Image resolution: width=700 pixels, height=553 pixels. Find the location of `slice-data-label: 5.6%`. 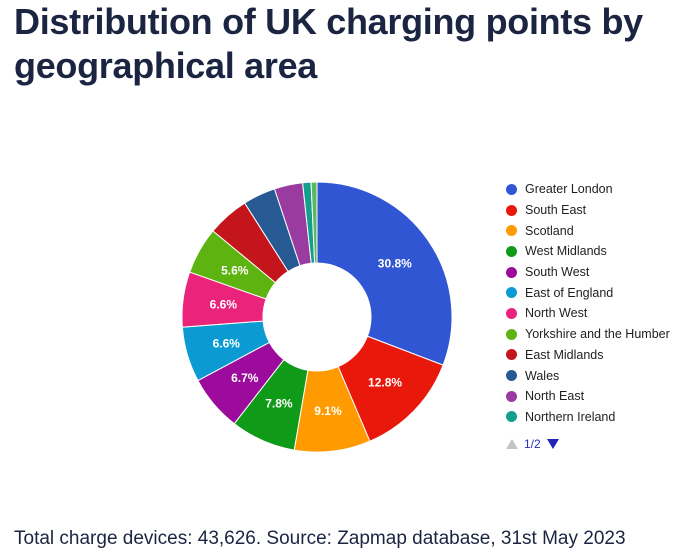

slice-data-label: 5.6% is located at coordinates (235, 270).